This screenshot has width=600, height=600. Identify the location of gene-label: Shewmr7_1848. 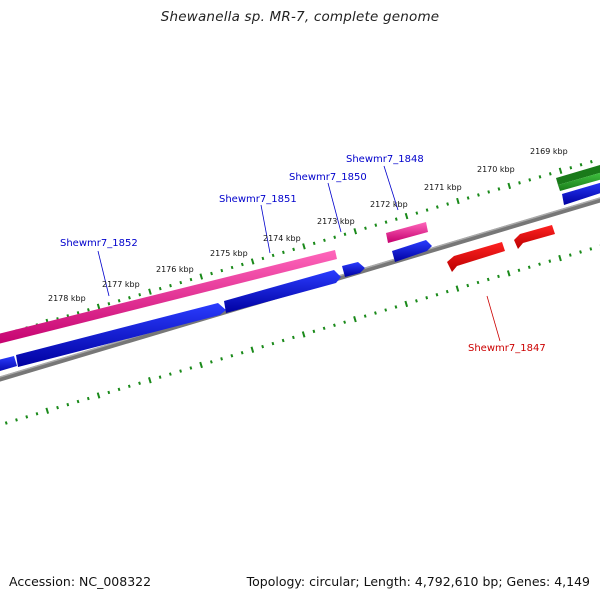
(385, 159).